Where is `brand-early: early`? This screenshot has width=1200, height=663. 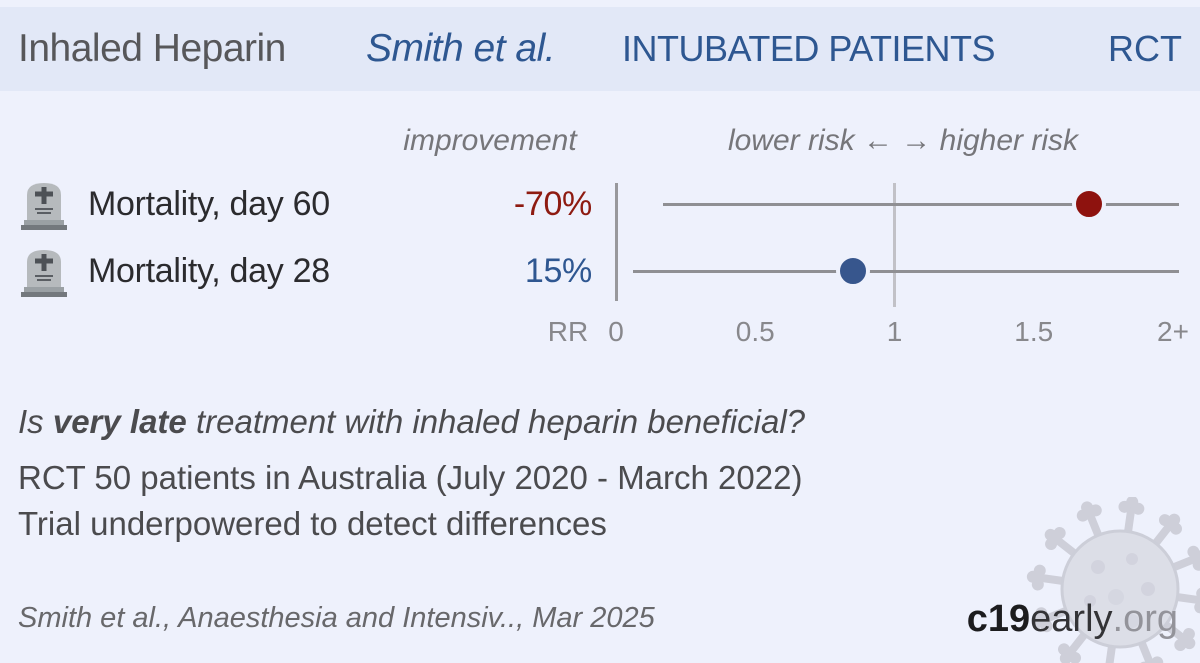
brand-early: early is located at coordinates (1071, 618).